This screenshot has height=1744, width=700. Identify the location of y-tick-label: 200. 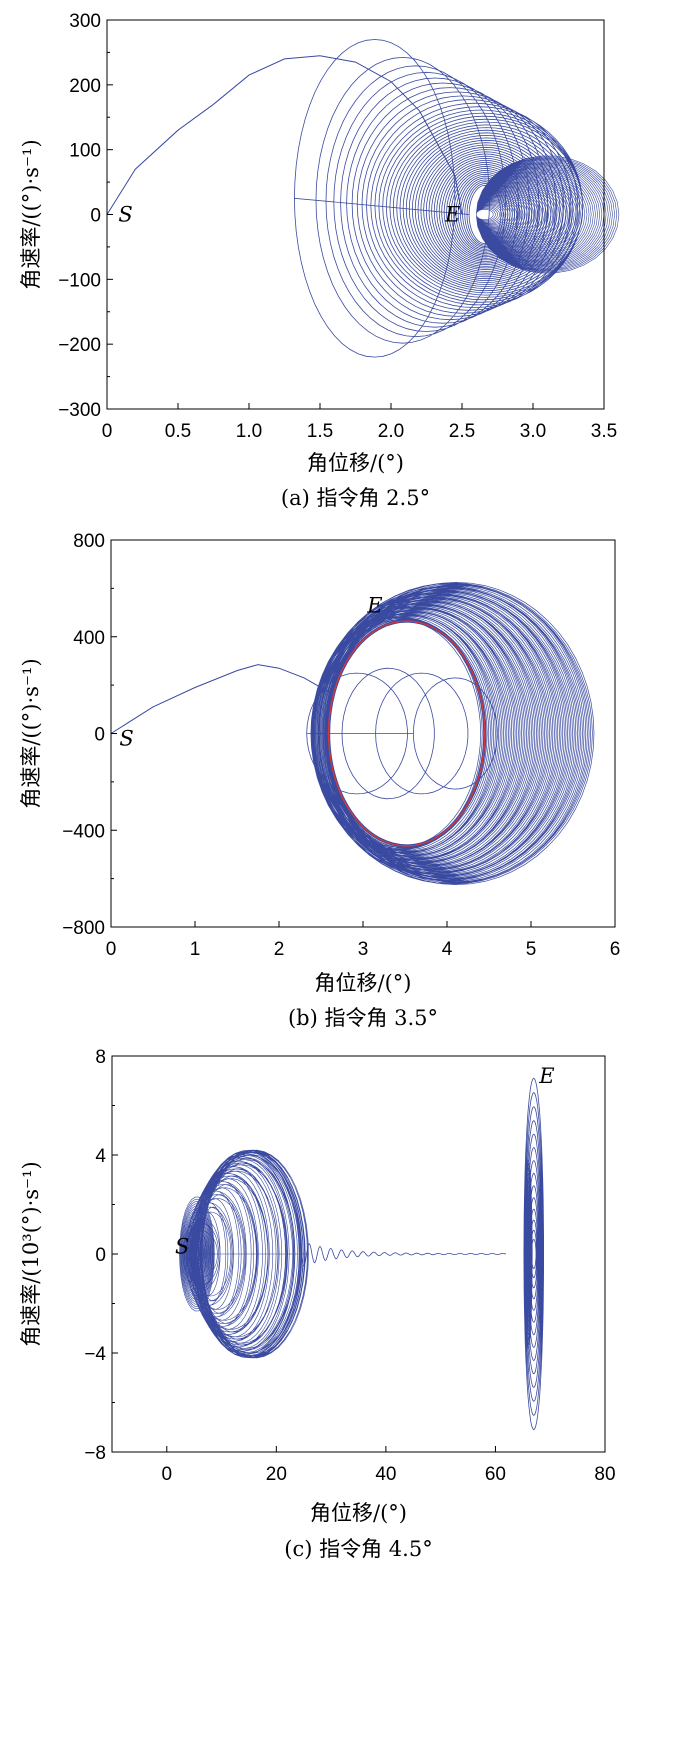
(85, 86).